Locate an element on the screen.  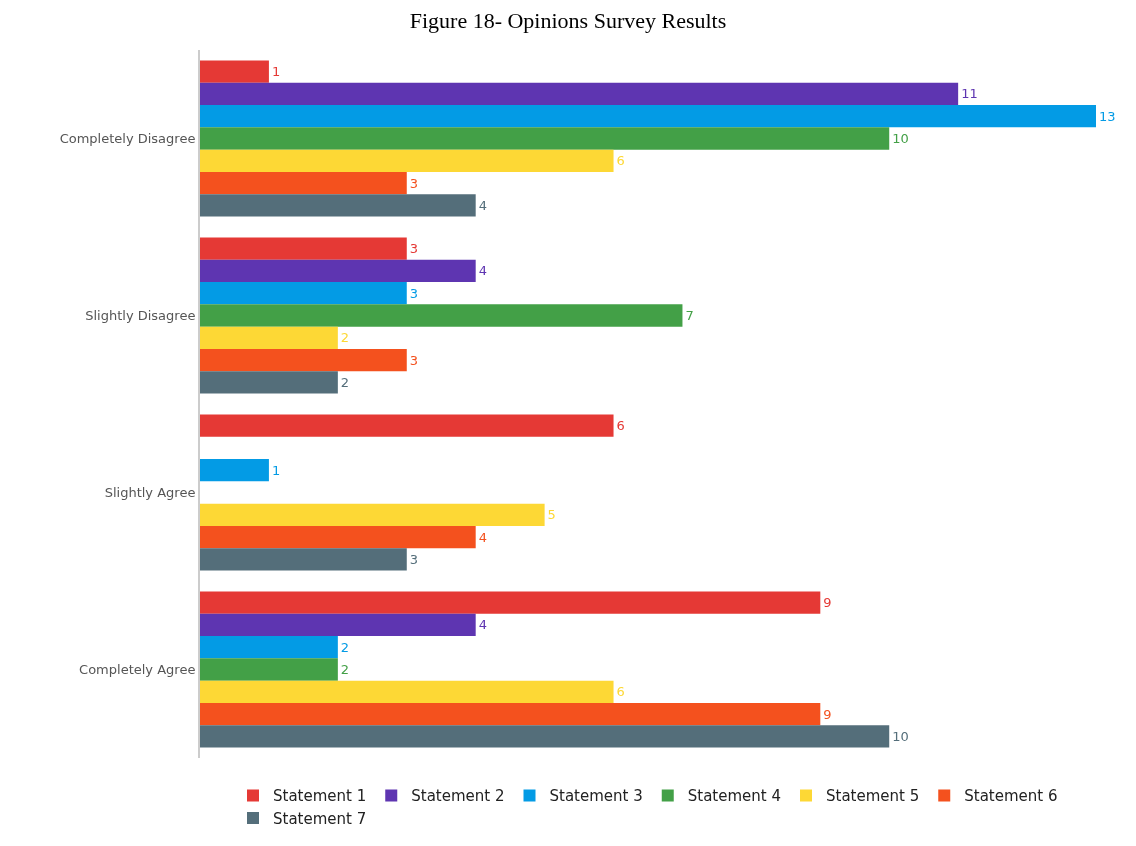
data-label: 7 is located at coordinates (689, 315).